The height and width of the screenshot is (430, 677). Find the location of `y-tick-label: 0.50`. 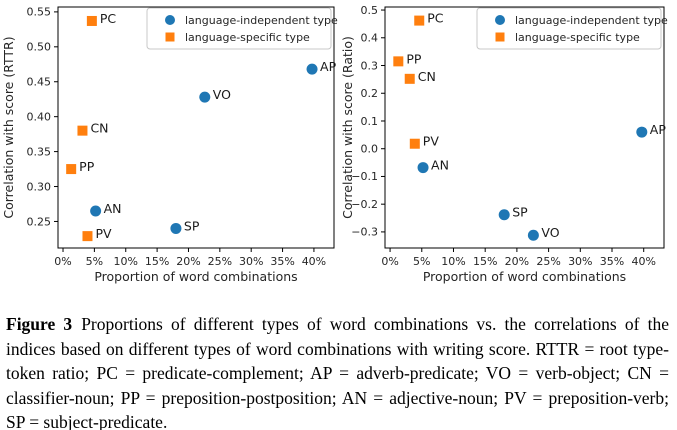

y-tick-label: 0.50 is located at coordinates (39, 47).